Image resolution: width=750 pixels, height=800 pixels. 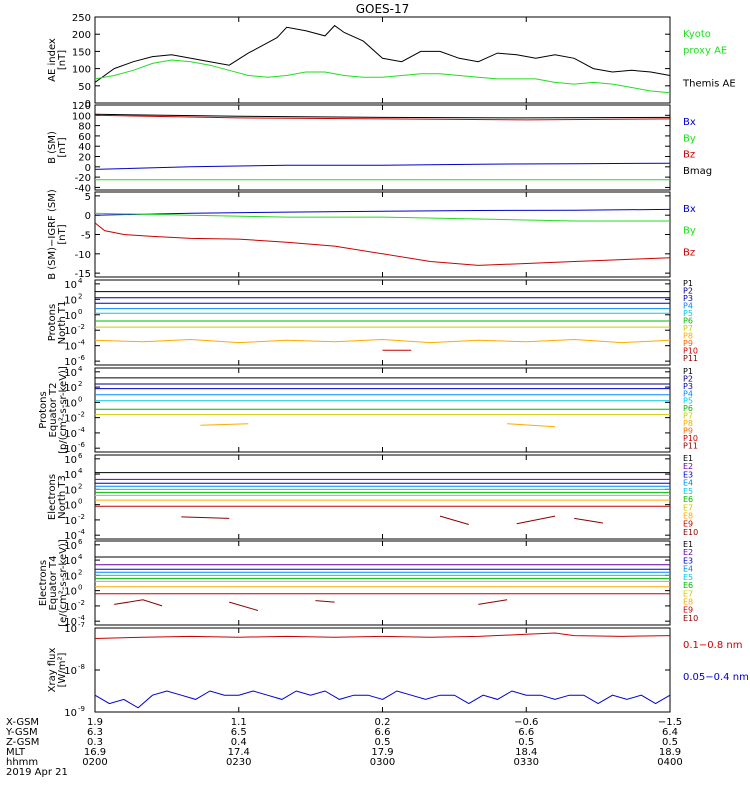 I want to click on y-tick-exp-4-4: 2, so click(x=80, y=384).